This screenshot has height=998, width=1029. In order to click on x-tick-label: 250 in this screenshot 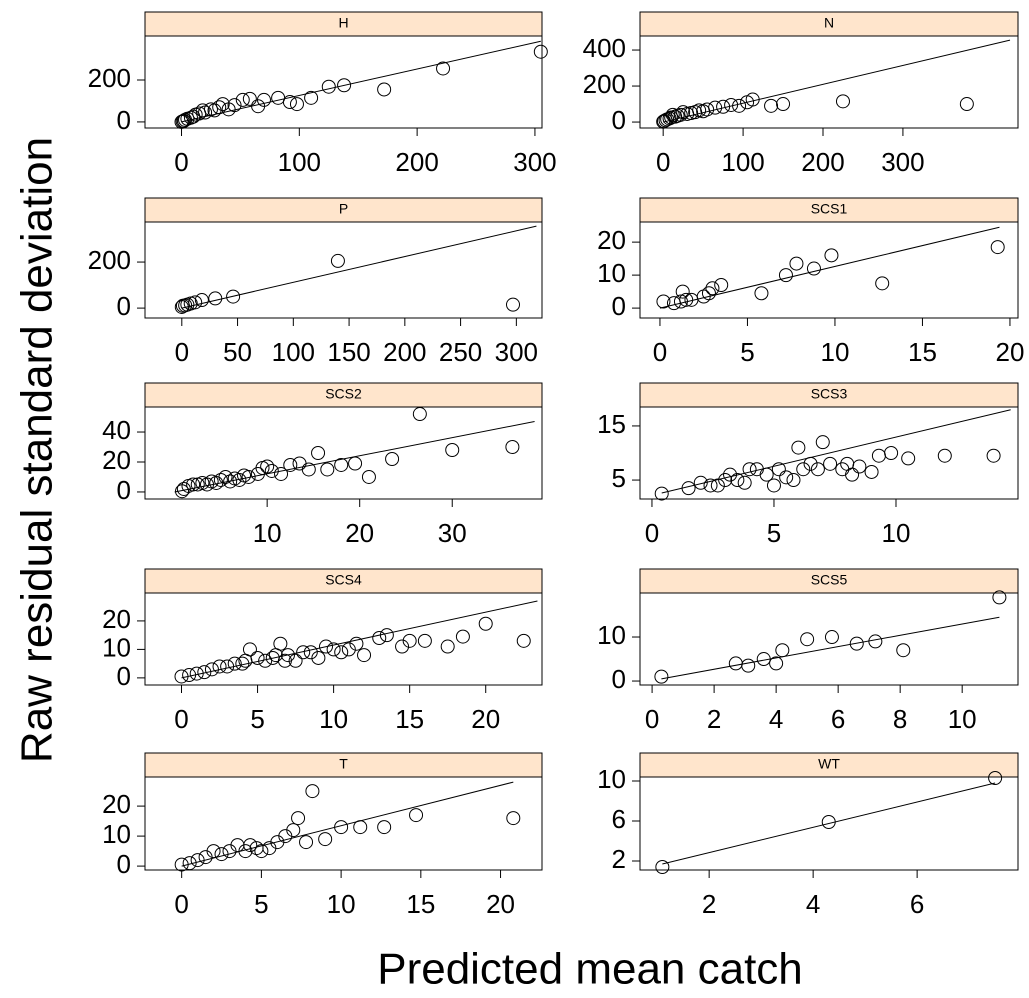, I will do `click(460, 352)`.